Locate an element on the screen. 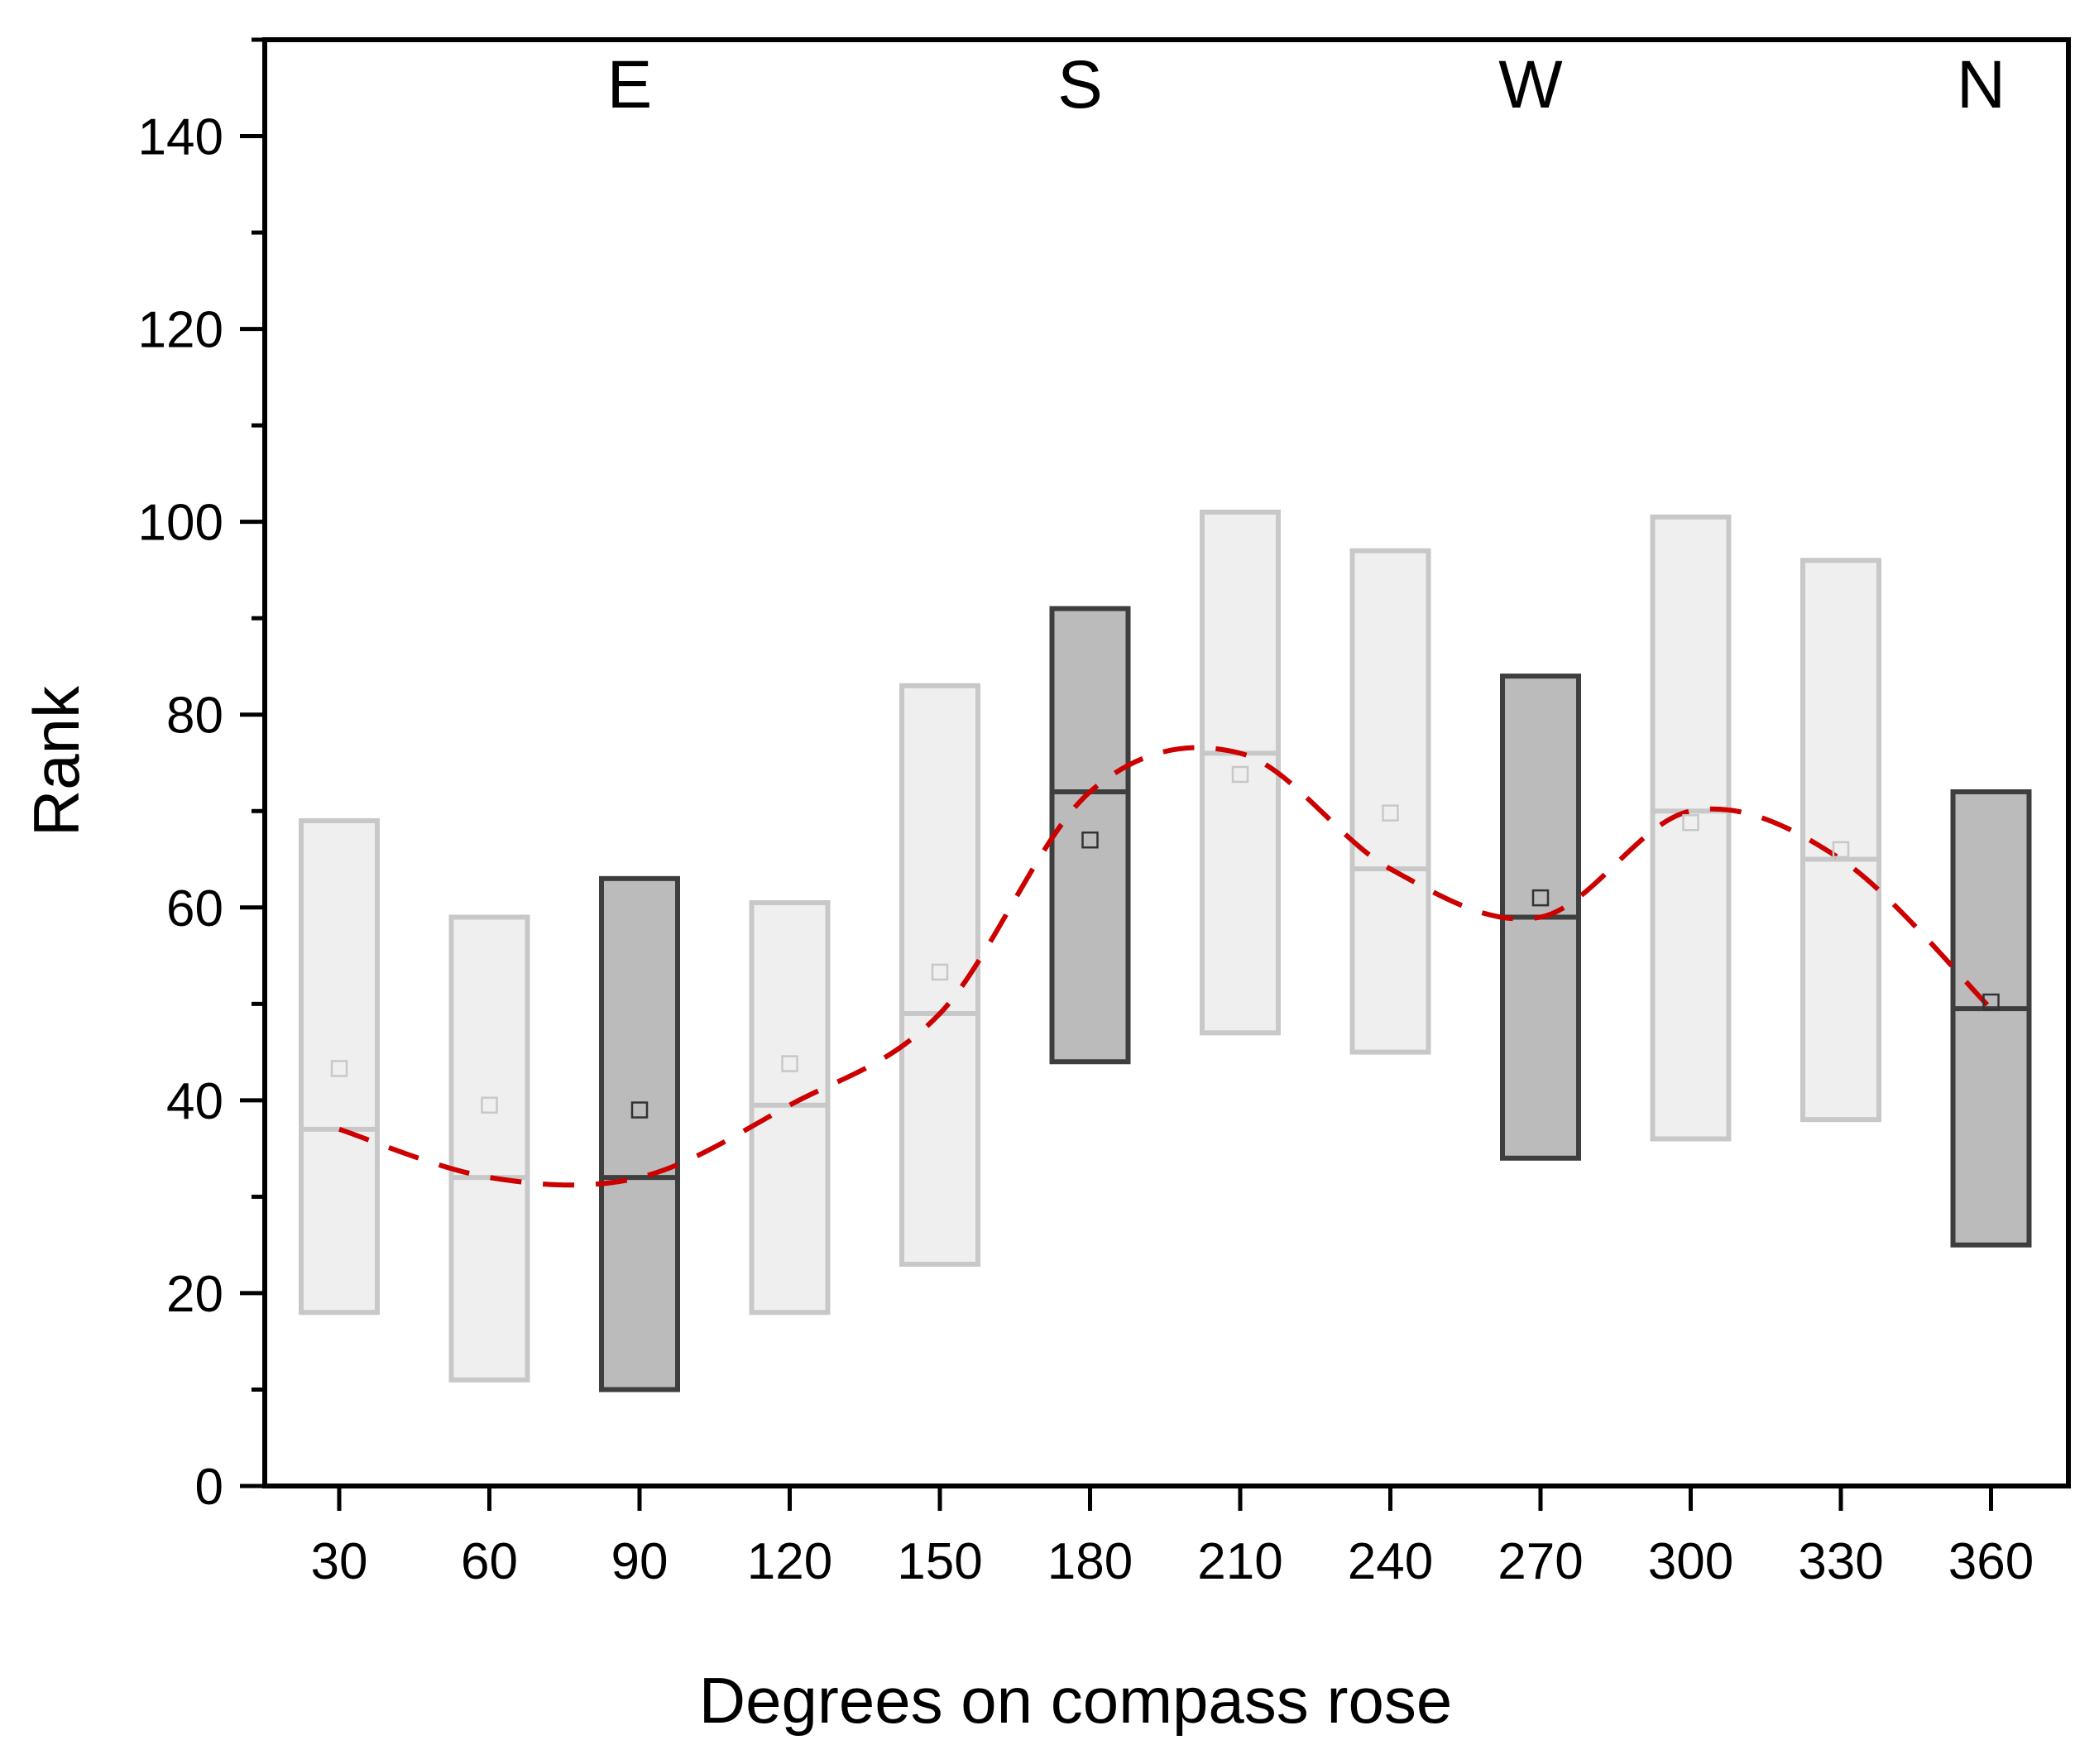  y-axis-title: Rank is located at coordinates (56, 761).